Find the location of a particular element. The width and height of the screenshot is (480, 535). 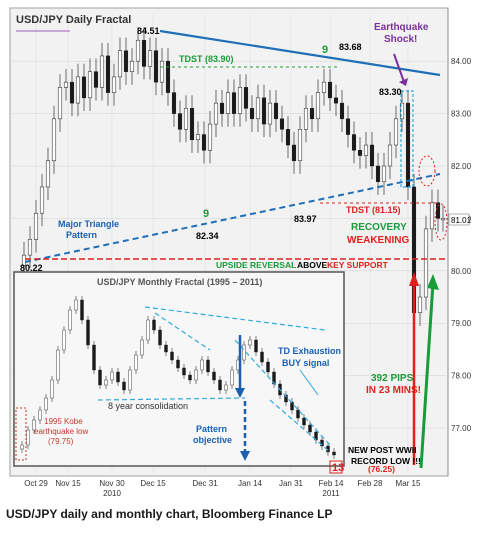

green-recovery-arrow is located at coordinates (427, 375).